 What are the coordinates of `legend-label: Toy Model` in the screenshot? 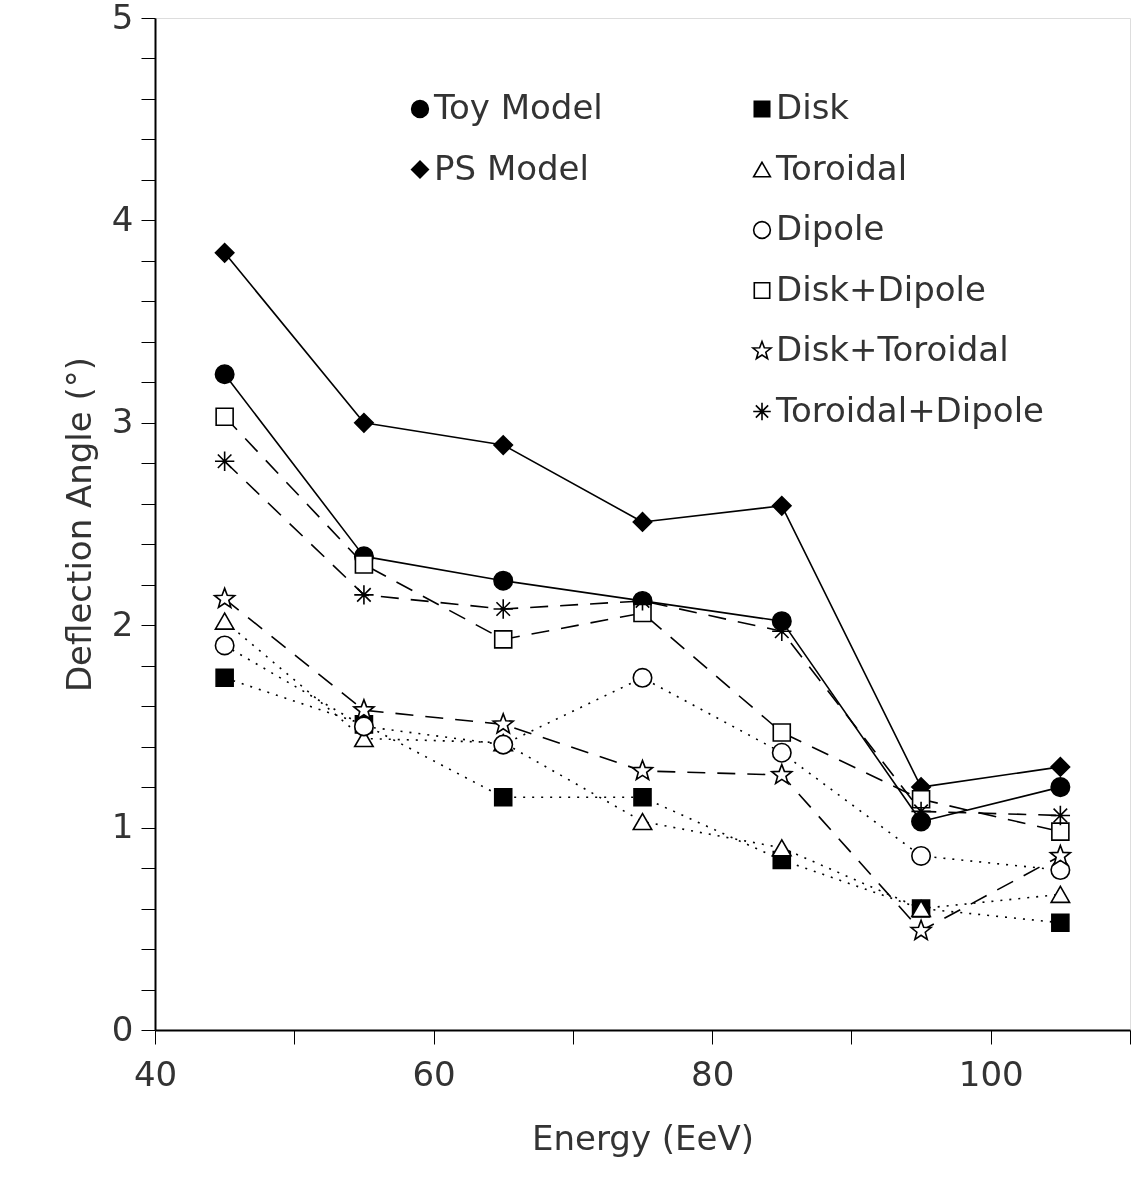 It's located at (518, 107).